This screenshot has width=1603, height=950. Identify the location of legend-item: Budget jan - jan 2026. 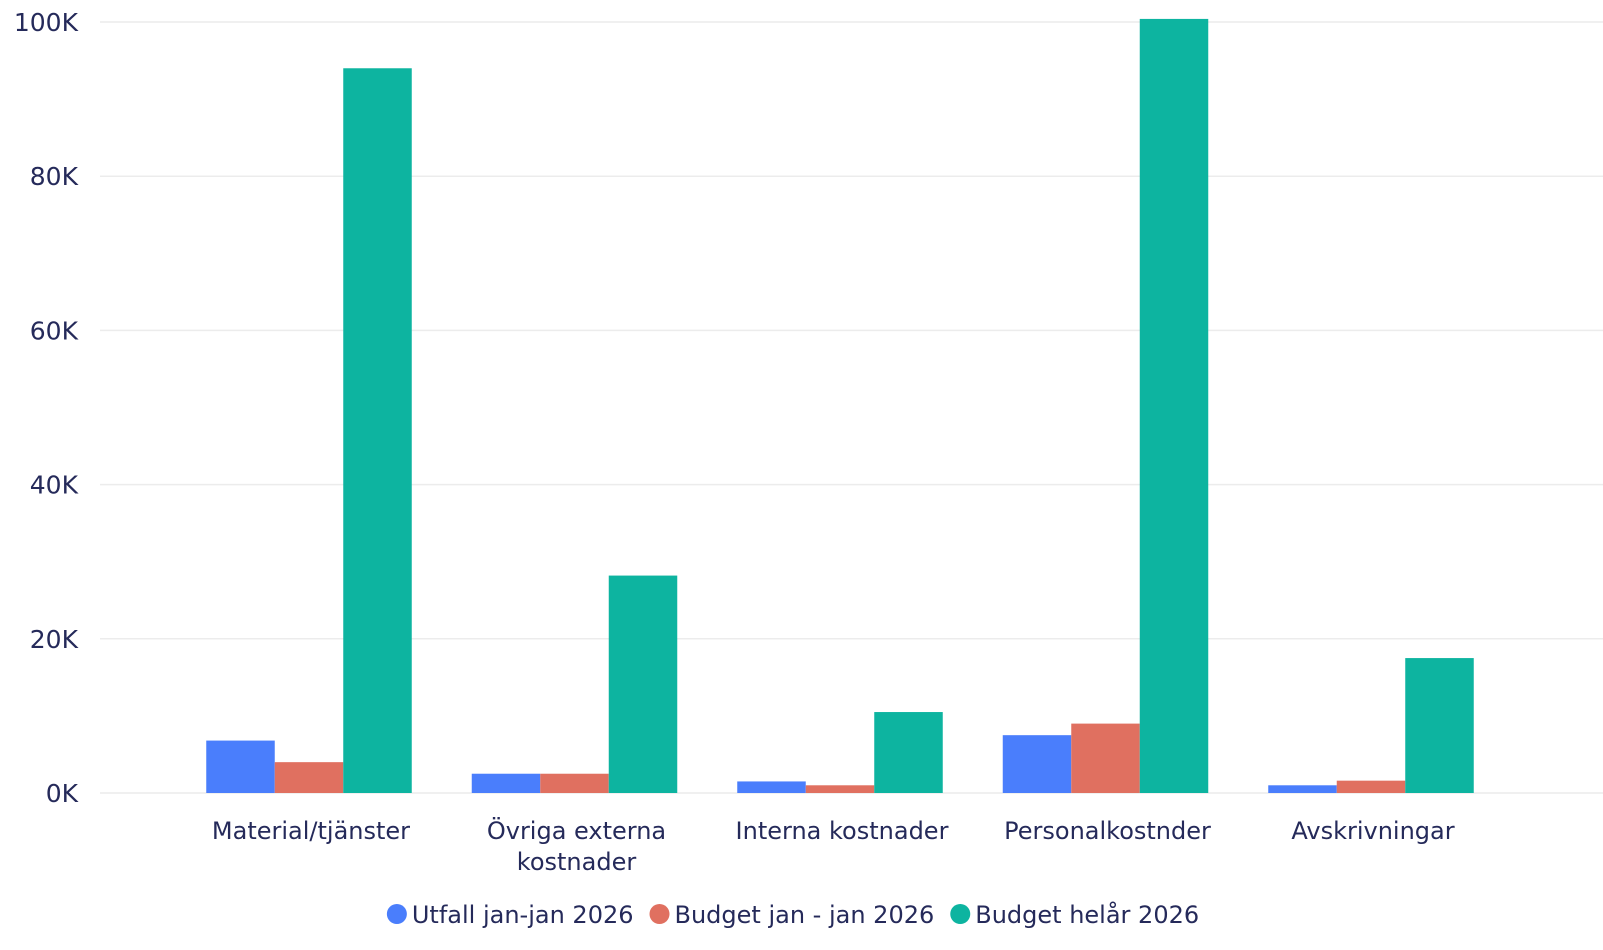
(792, 915).